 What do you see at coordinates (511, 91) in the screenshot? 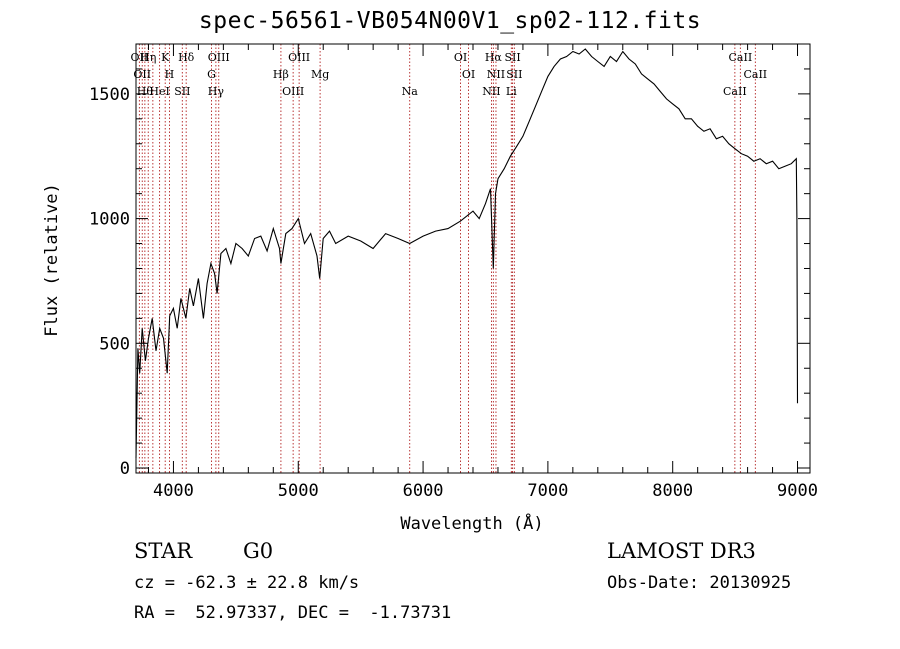
I see `line-marker-label: Li` at bounding box center [511, 91].